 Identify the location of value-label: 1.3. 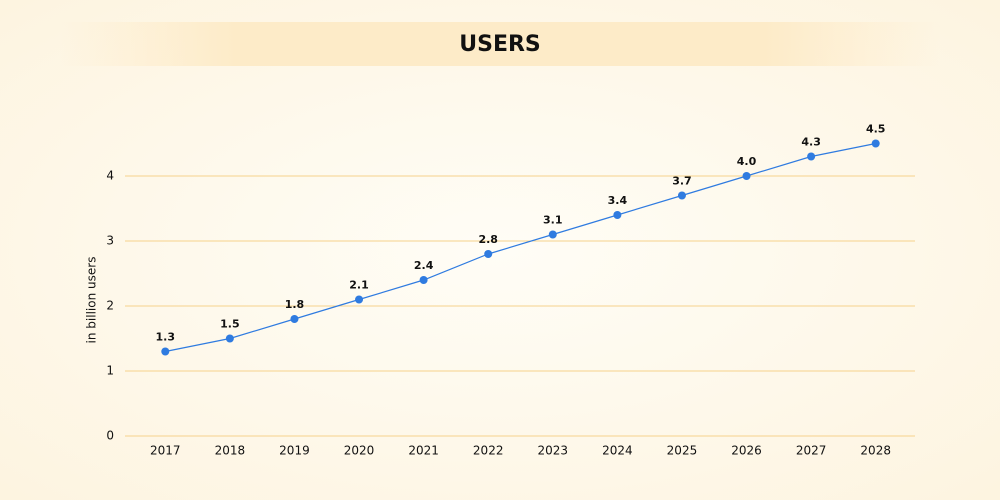
(166, 337).